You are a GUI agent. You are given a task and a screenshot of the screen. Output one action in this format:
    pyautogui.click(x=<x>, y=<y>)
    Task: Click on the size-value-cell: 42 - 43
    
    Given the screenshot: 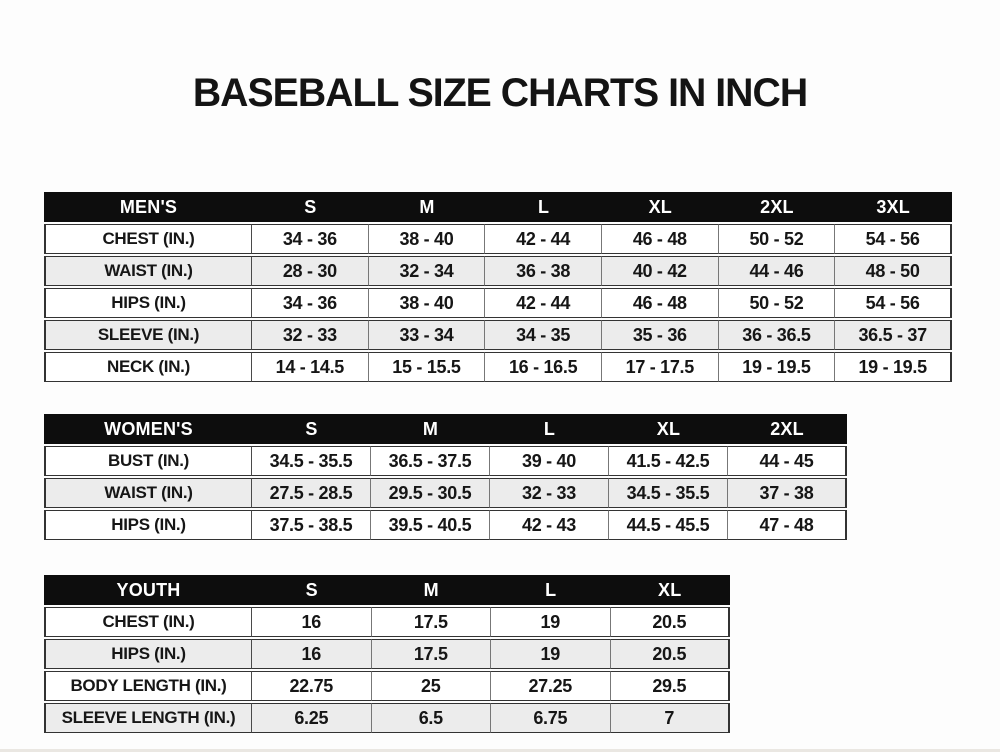 What is the action you would take?
    pyautogui.click(x=549, y=525)
    